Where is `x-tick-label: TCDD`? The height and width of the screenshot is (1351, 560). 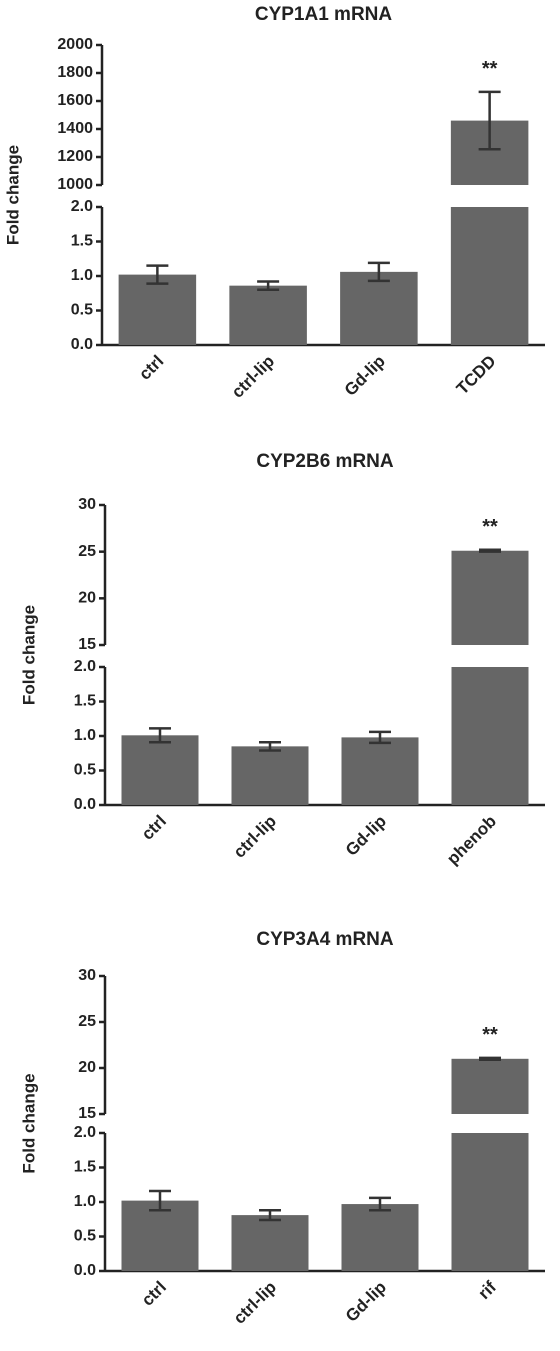
x-tick-label: TCDD is located at coordinates (476, 375).